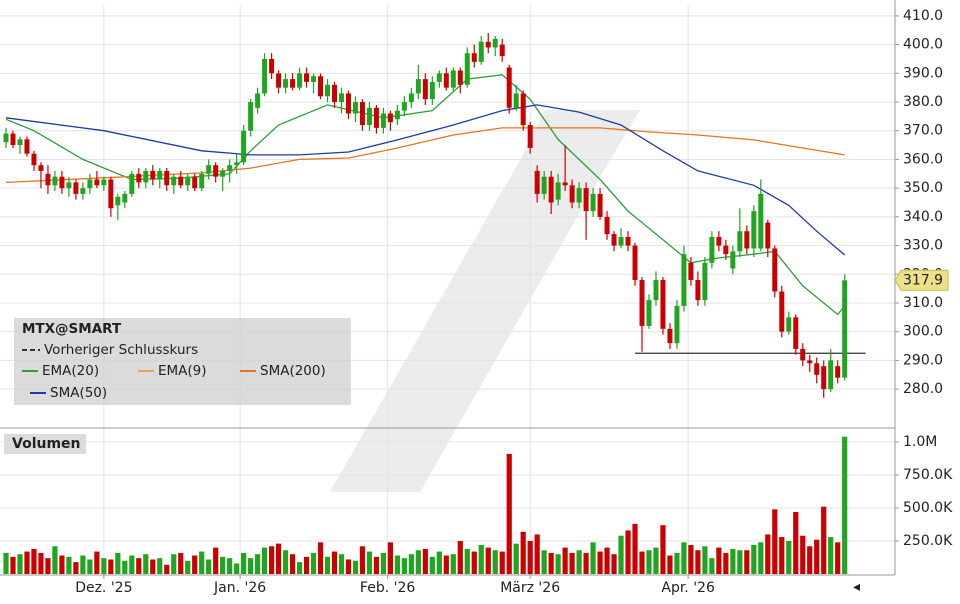 This screenshot has width=960, height=604. What do you see at coordinates (103, 588) in the screenshot?
I see `x-tick-label: Dez. '25` at bounding box center [103, 588].